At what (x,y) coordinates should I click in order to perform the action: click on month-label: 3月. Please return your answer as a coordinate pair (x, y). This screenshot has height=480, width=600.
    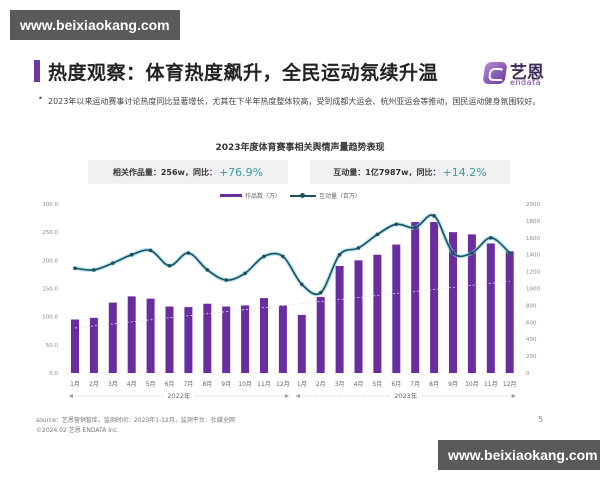
    Looking at the image, I should click on (340, 384).